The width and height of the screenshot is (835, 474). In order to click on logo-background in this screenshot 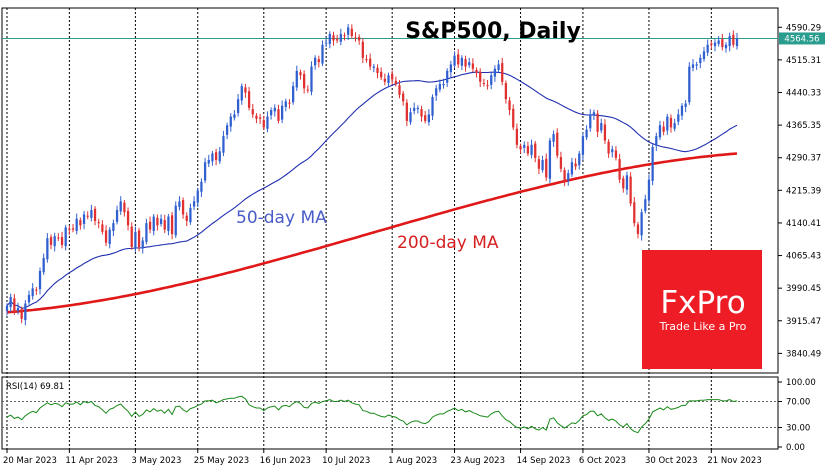, I will do `click(702, 309)`.